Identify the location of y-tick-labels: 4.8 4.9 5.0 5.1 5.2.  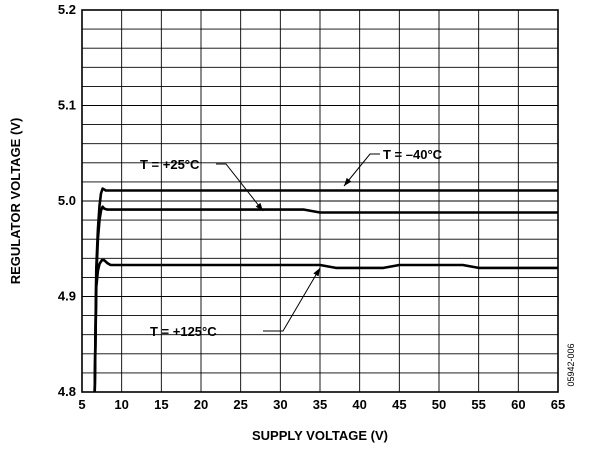
(67, 200).